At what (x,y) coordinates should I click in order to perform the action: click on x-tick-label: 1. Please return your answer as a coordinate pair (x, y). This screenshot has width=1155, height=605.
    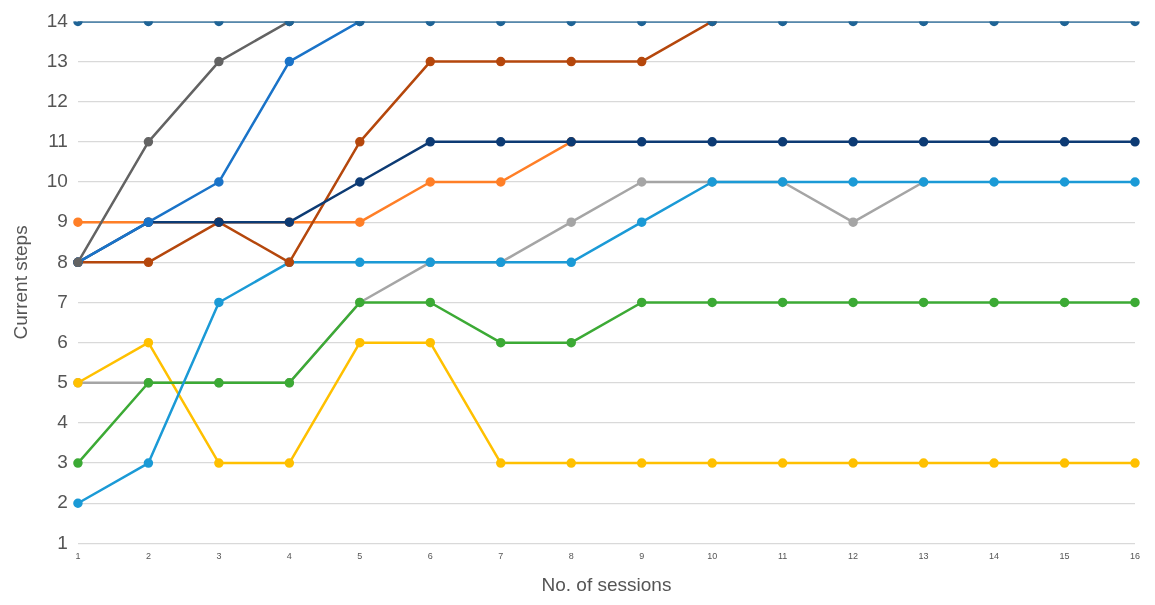
    Looking at the image, I should click on (78, 556).